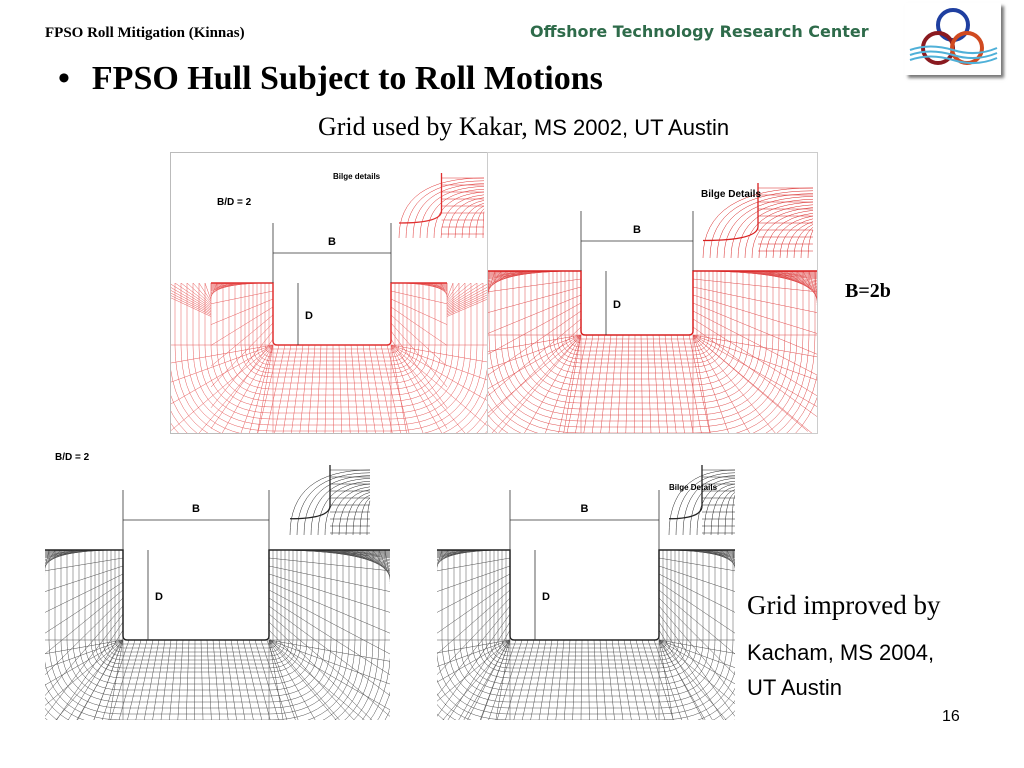 The height and width of the screenshot is (768, 1024). I want to click on subtitle-sans: MS 2002, UT Austin, so click(628, 127).